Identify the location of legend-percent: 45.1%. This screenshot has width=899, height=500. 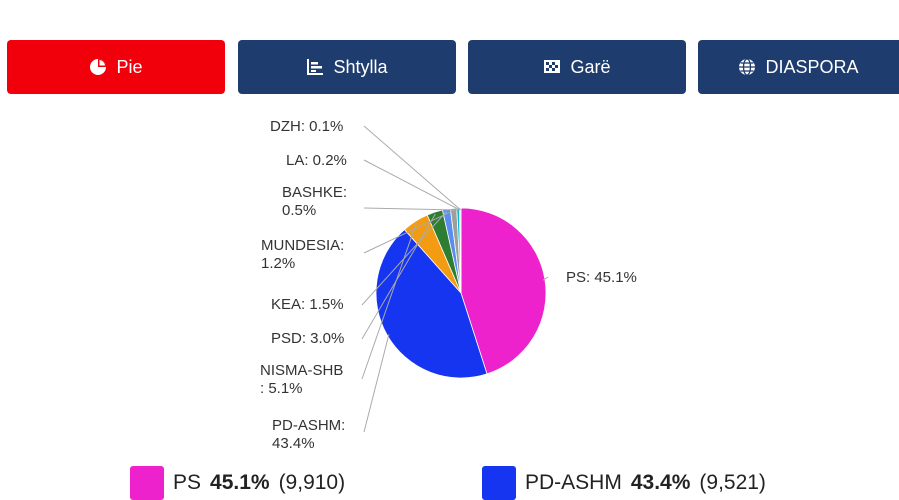
(240, 482).